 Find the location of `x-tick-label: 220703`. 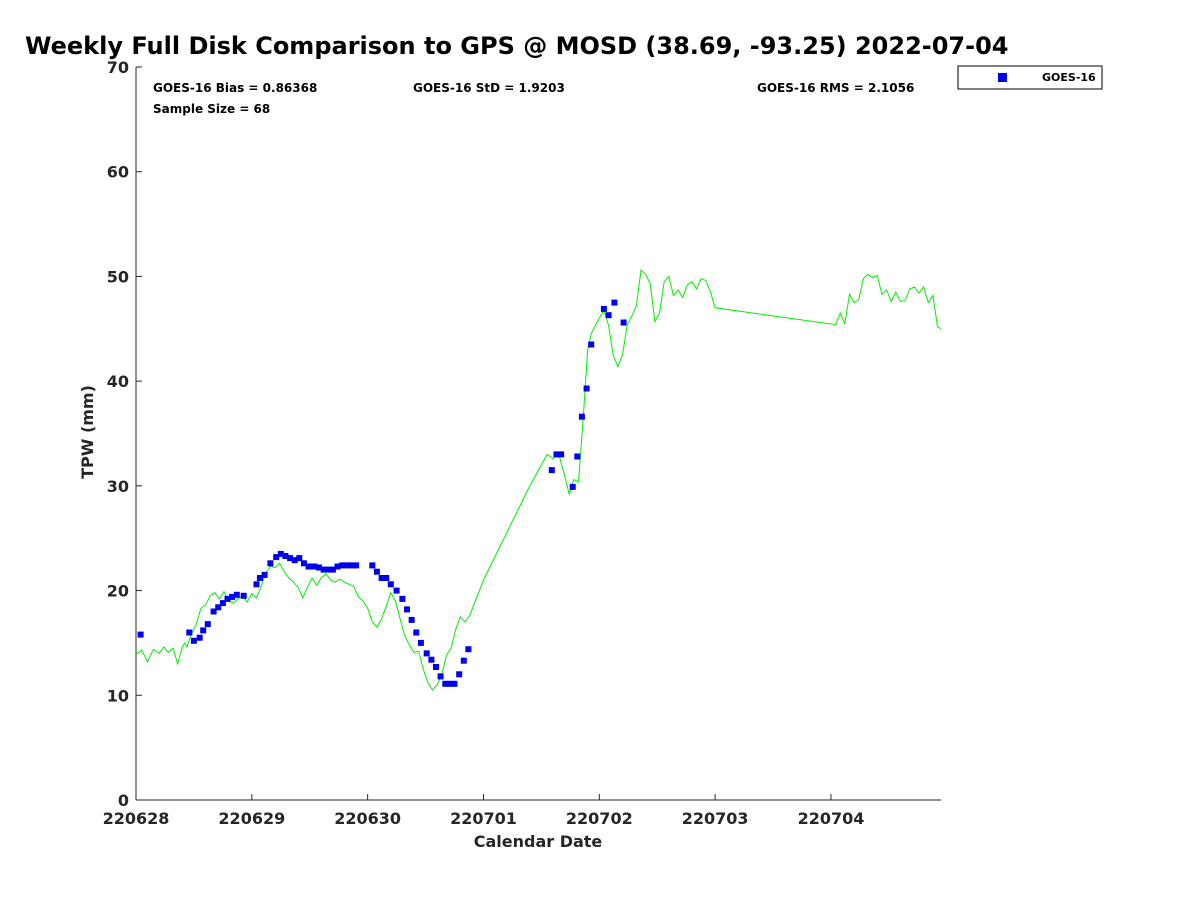

x-tick-label: 220703 is located at coordinates (715, 818).